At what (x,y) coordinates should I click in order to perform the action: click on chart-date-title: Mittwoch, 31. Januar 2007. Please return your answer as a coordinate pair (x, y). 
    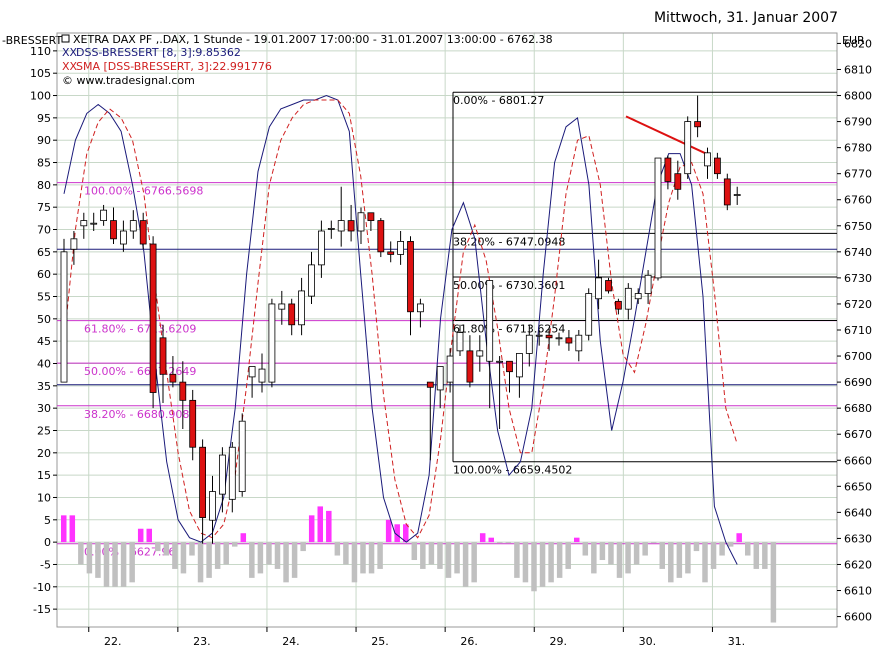
    Looking at the image, I should click on (746, 18).